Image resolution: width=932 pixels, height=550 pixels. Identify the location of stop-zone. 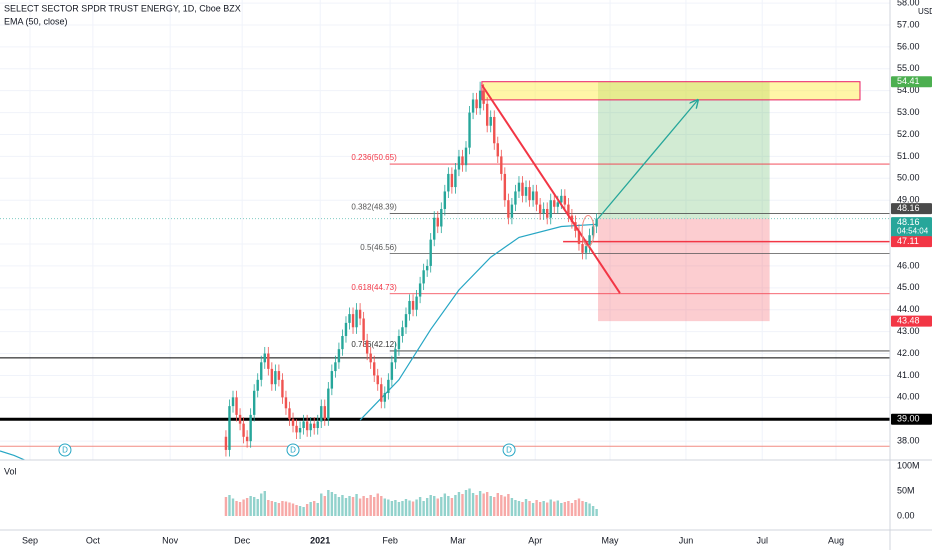
(684, 270).